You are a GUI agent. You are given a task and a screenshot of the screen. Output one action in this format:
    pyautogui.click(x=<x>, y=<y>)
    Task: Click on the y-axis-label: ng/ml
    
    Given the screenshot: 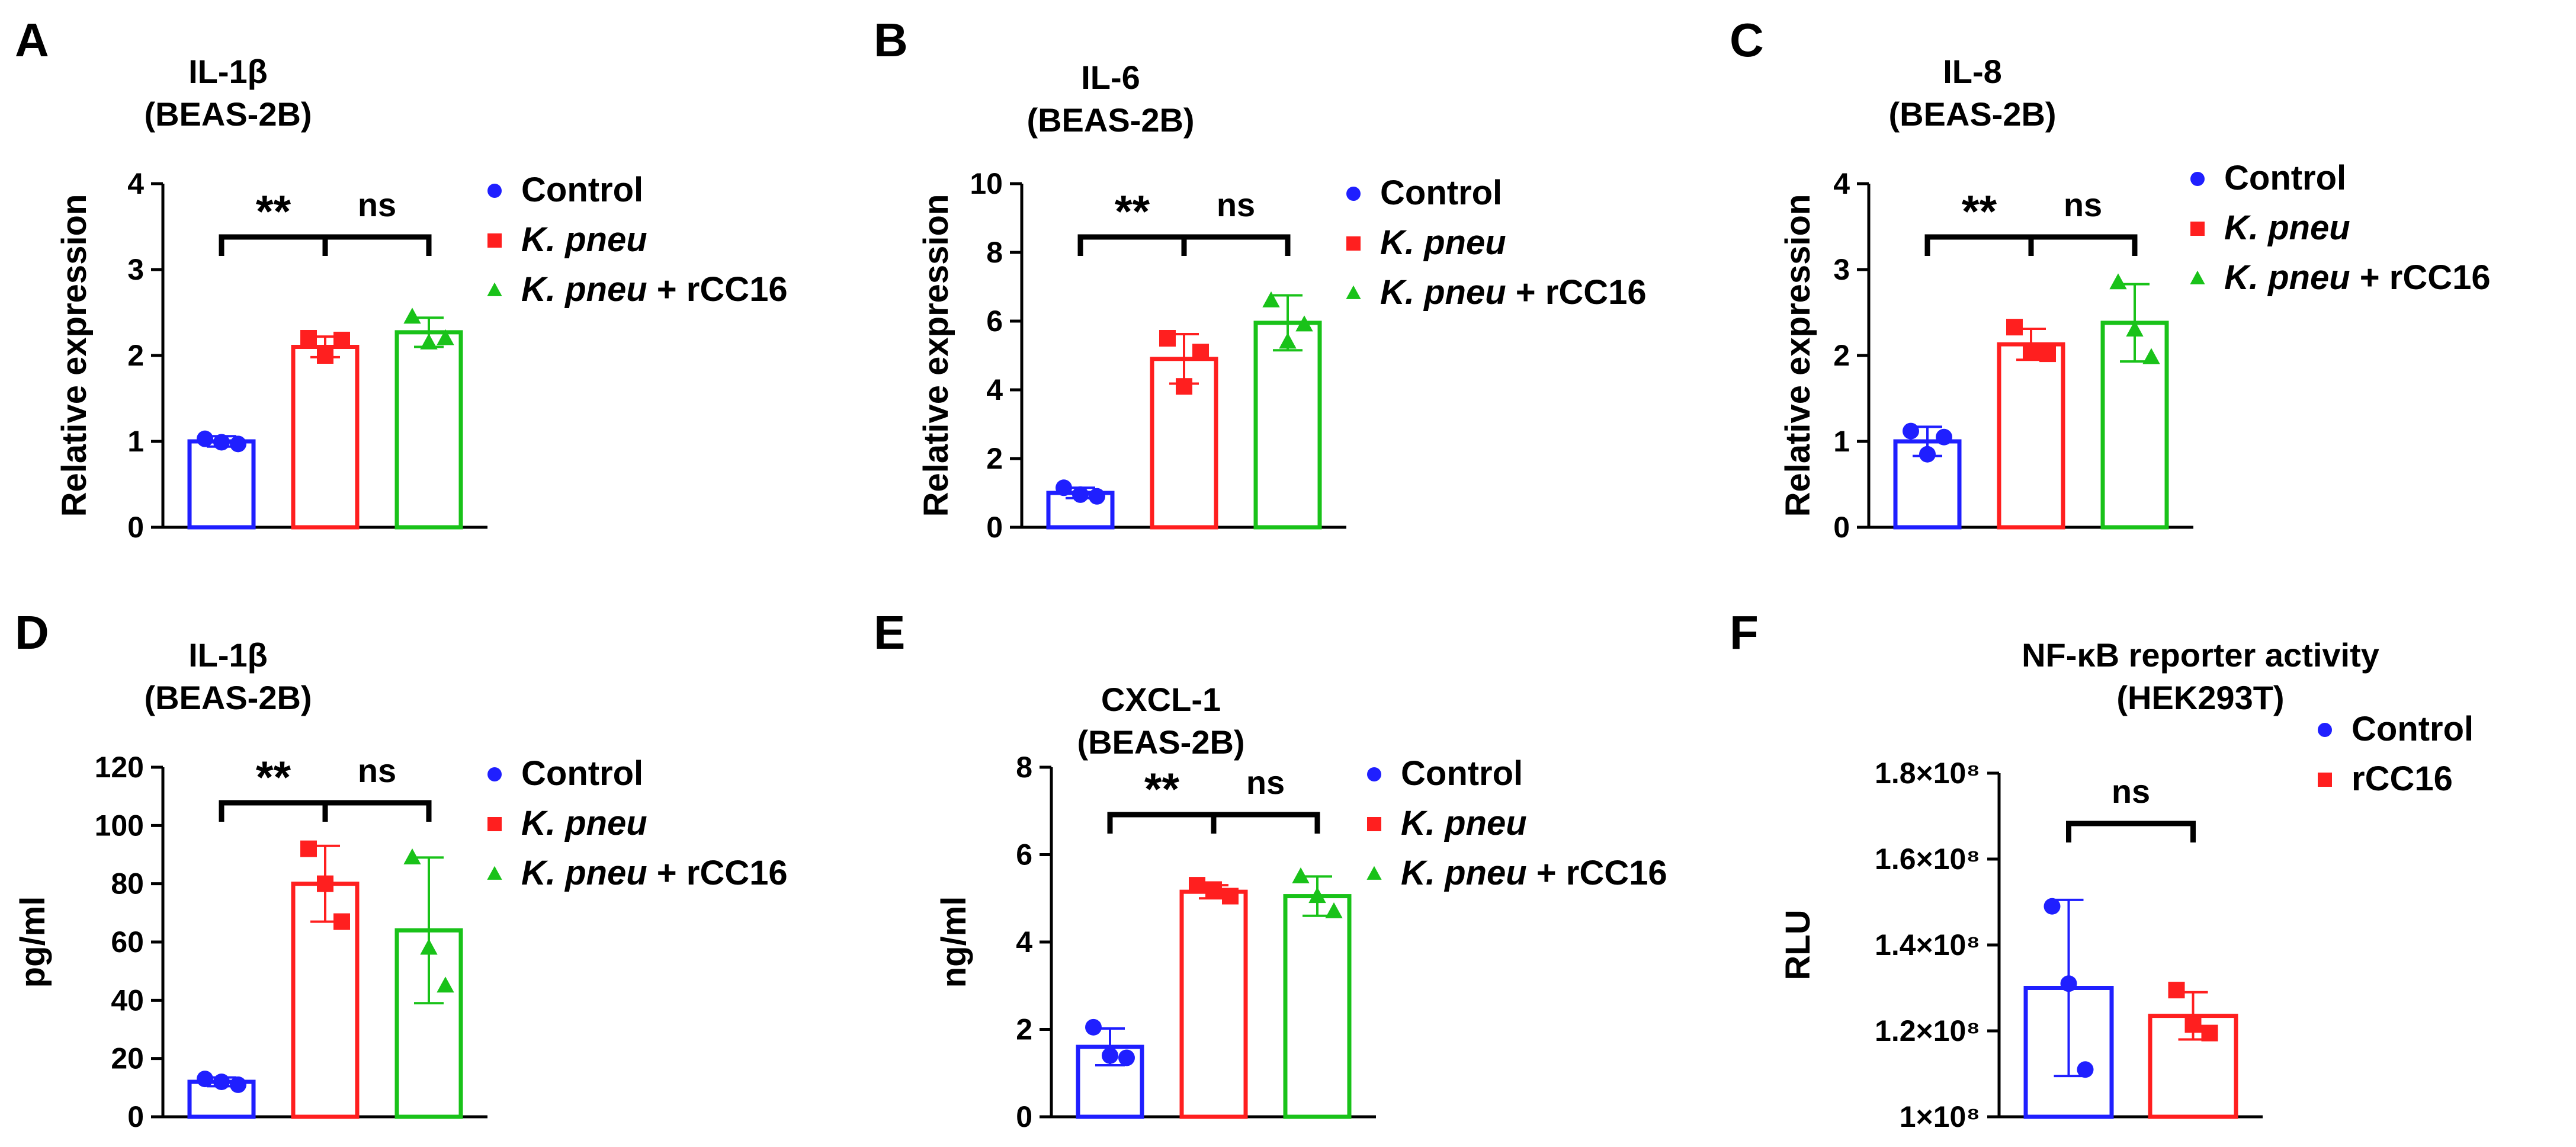 What is the action you would take?
    pyautogui.click(x=954, y=942)
    